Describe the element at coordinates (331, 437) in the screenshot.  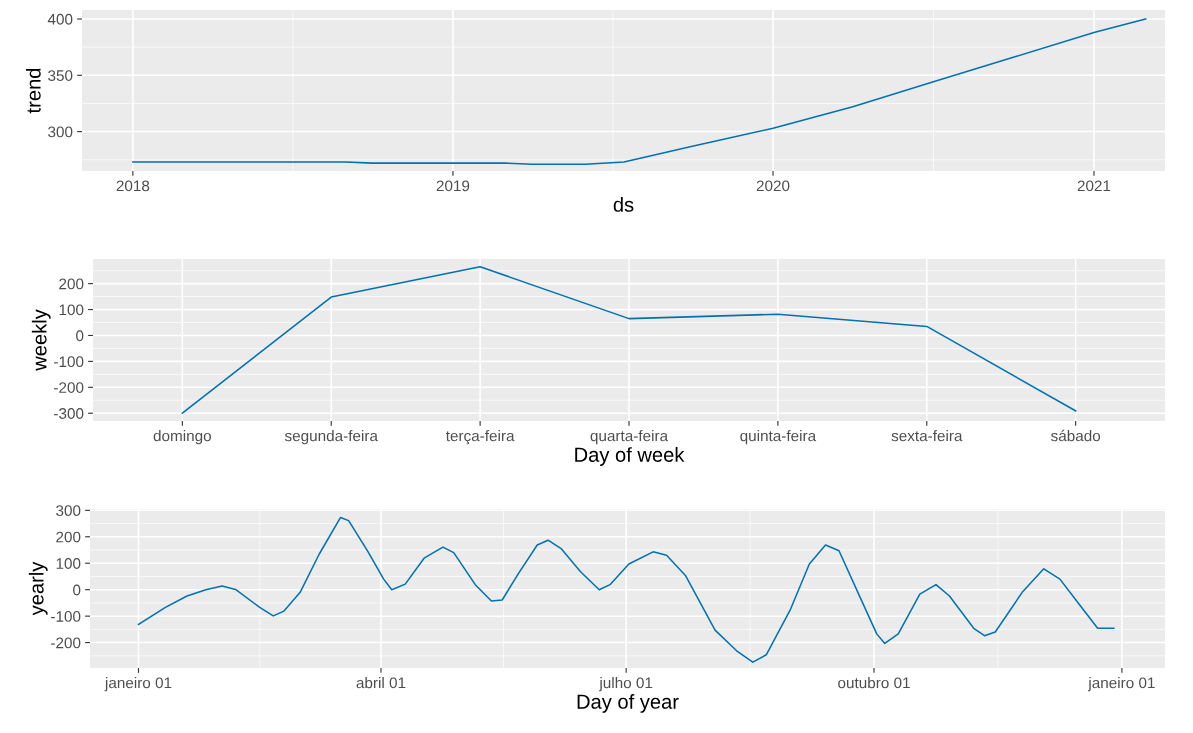
I see `x-tick-label: segunda-feira` at that location.